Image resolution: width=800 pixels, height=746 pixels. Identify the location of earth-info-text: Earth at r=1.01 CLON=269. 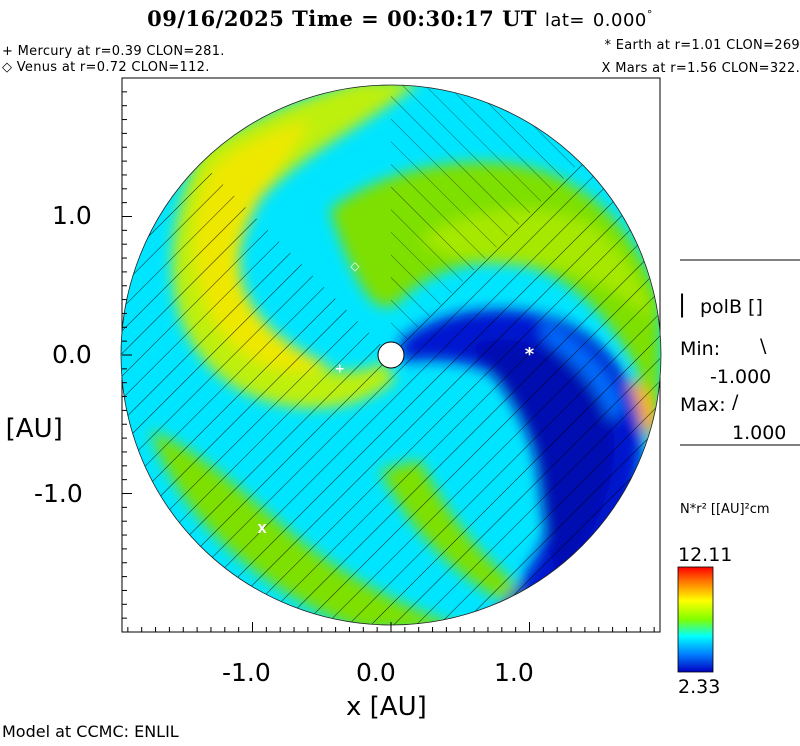
(707, 45).